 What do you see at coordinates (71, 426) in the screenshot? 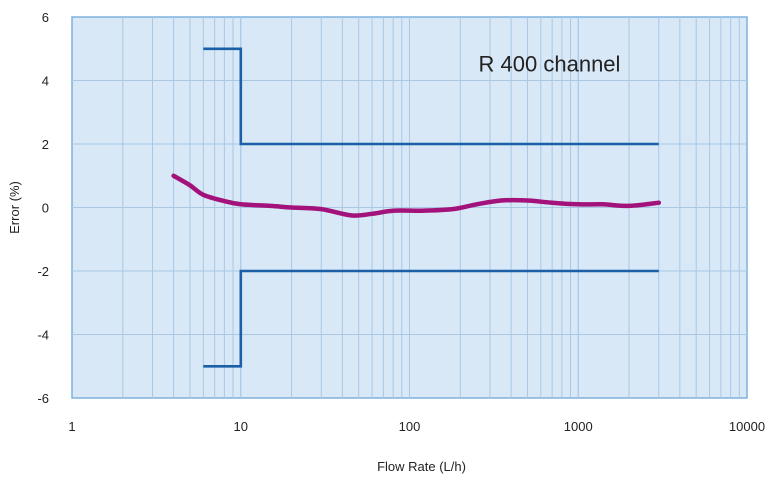
I see `x-tick-label: 1` at bounding box center [71, 426].